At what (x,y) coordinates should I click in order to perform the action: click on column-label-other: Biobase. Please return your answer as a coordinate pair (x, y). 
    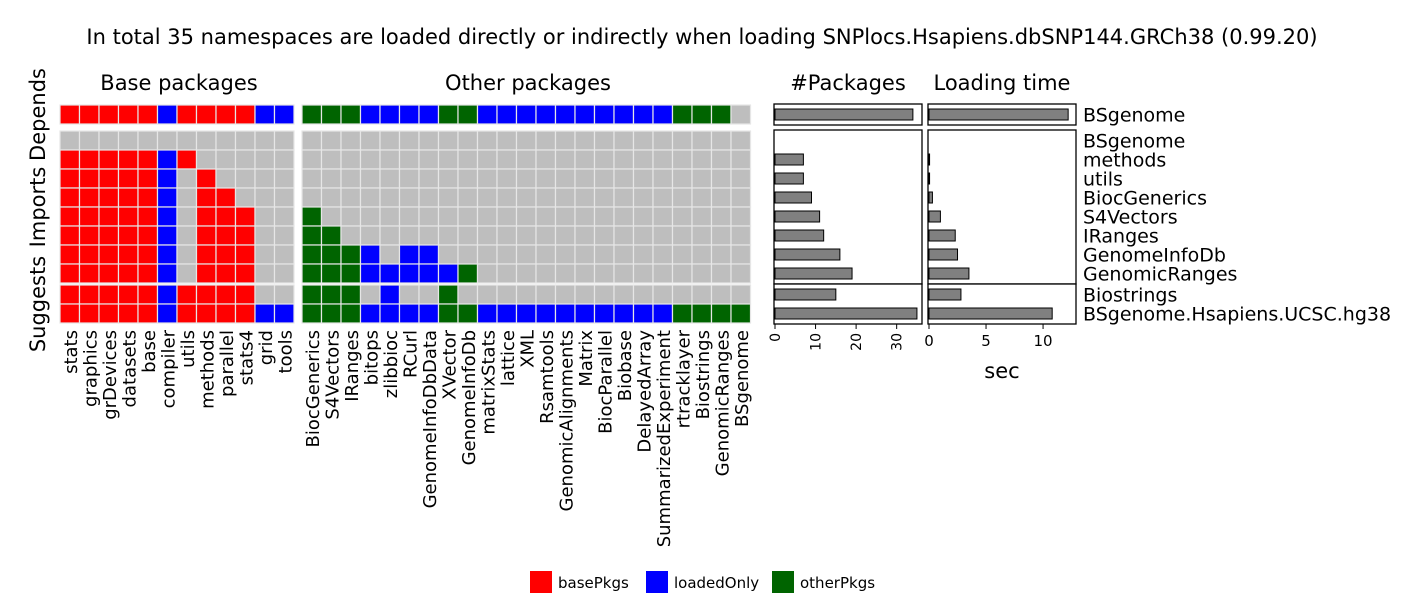
    Looking at the image, I should click on (625, 365).